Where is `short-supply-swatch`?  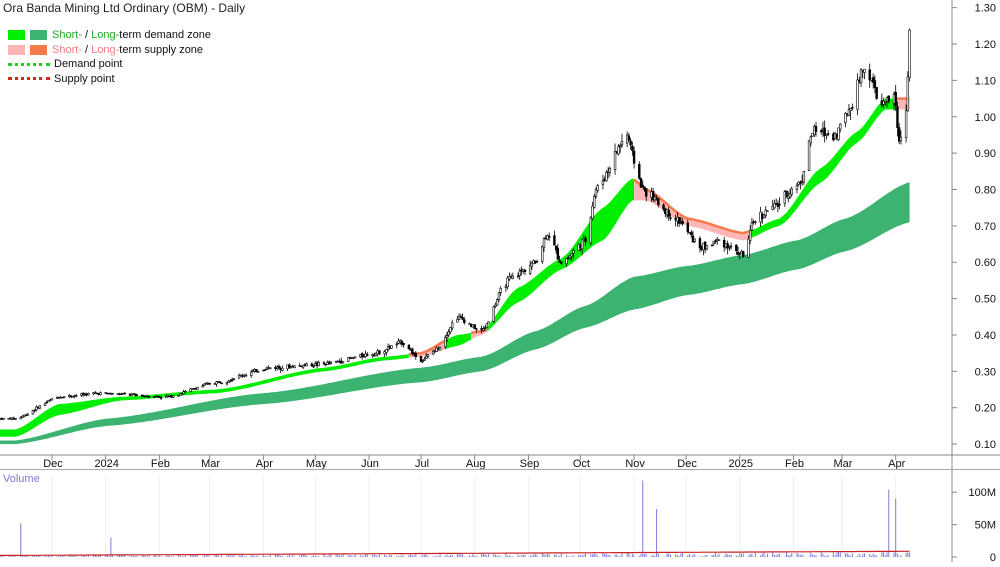 short-supply-swatch is located at coordinates (16, 49).